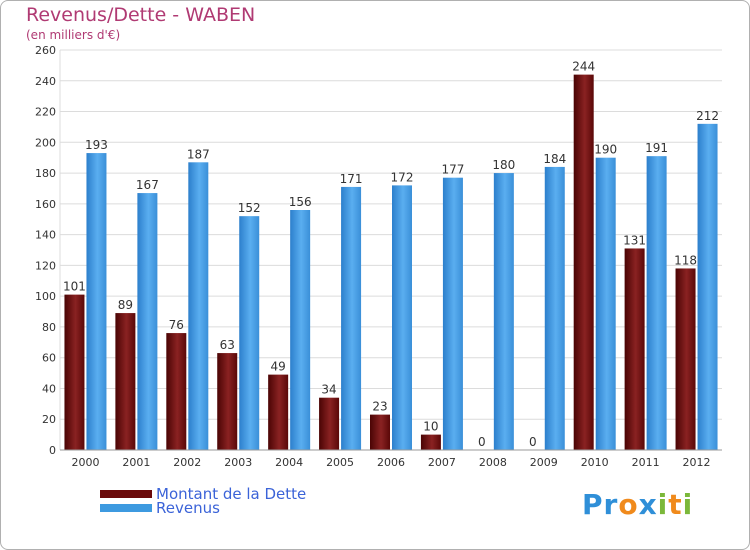  What do you see at coordinates (493, 462) in the screenshot?
I see `x-tick-label: 2008` at bounding box center [493, 462].